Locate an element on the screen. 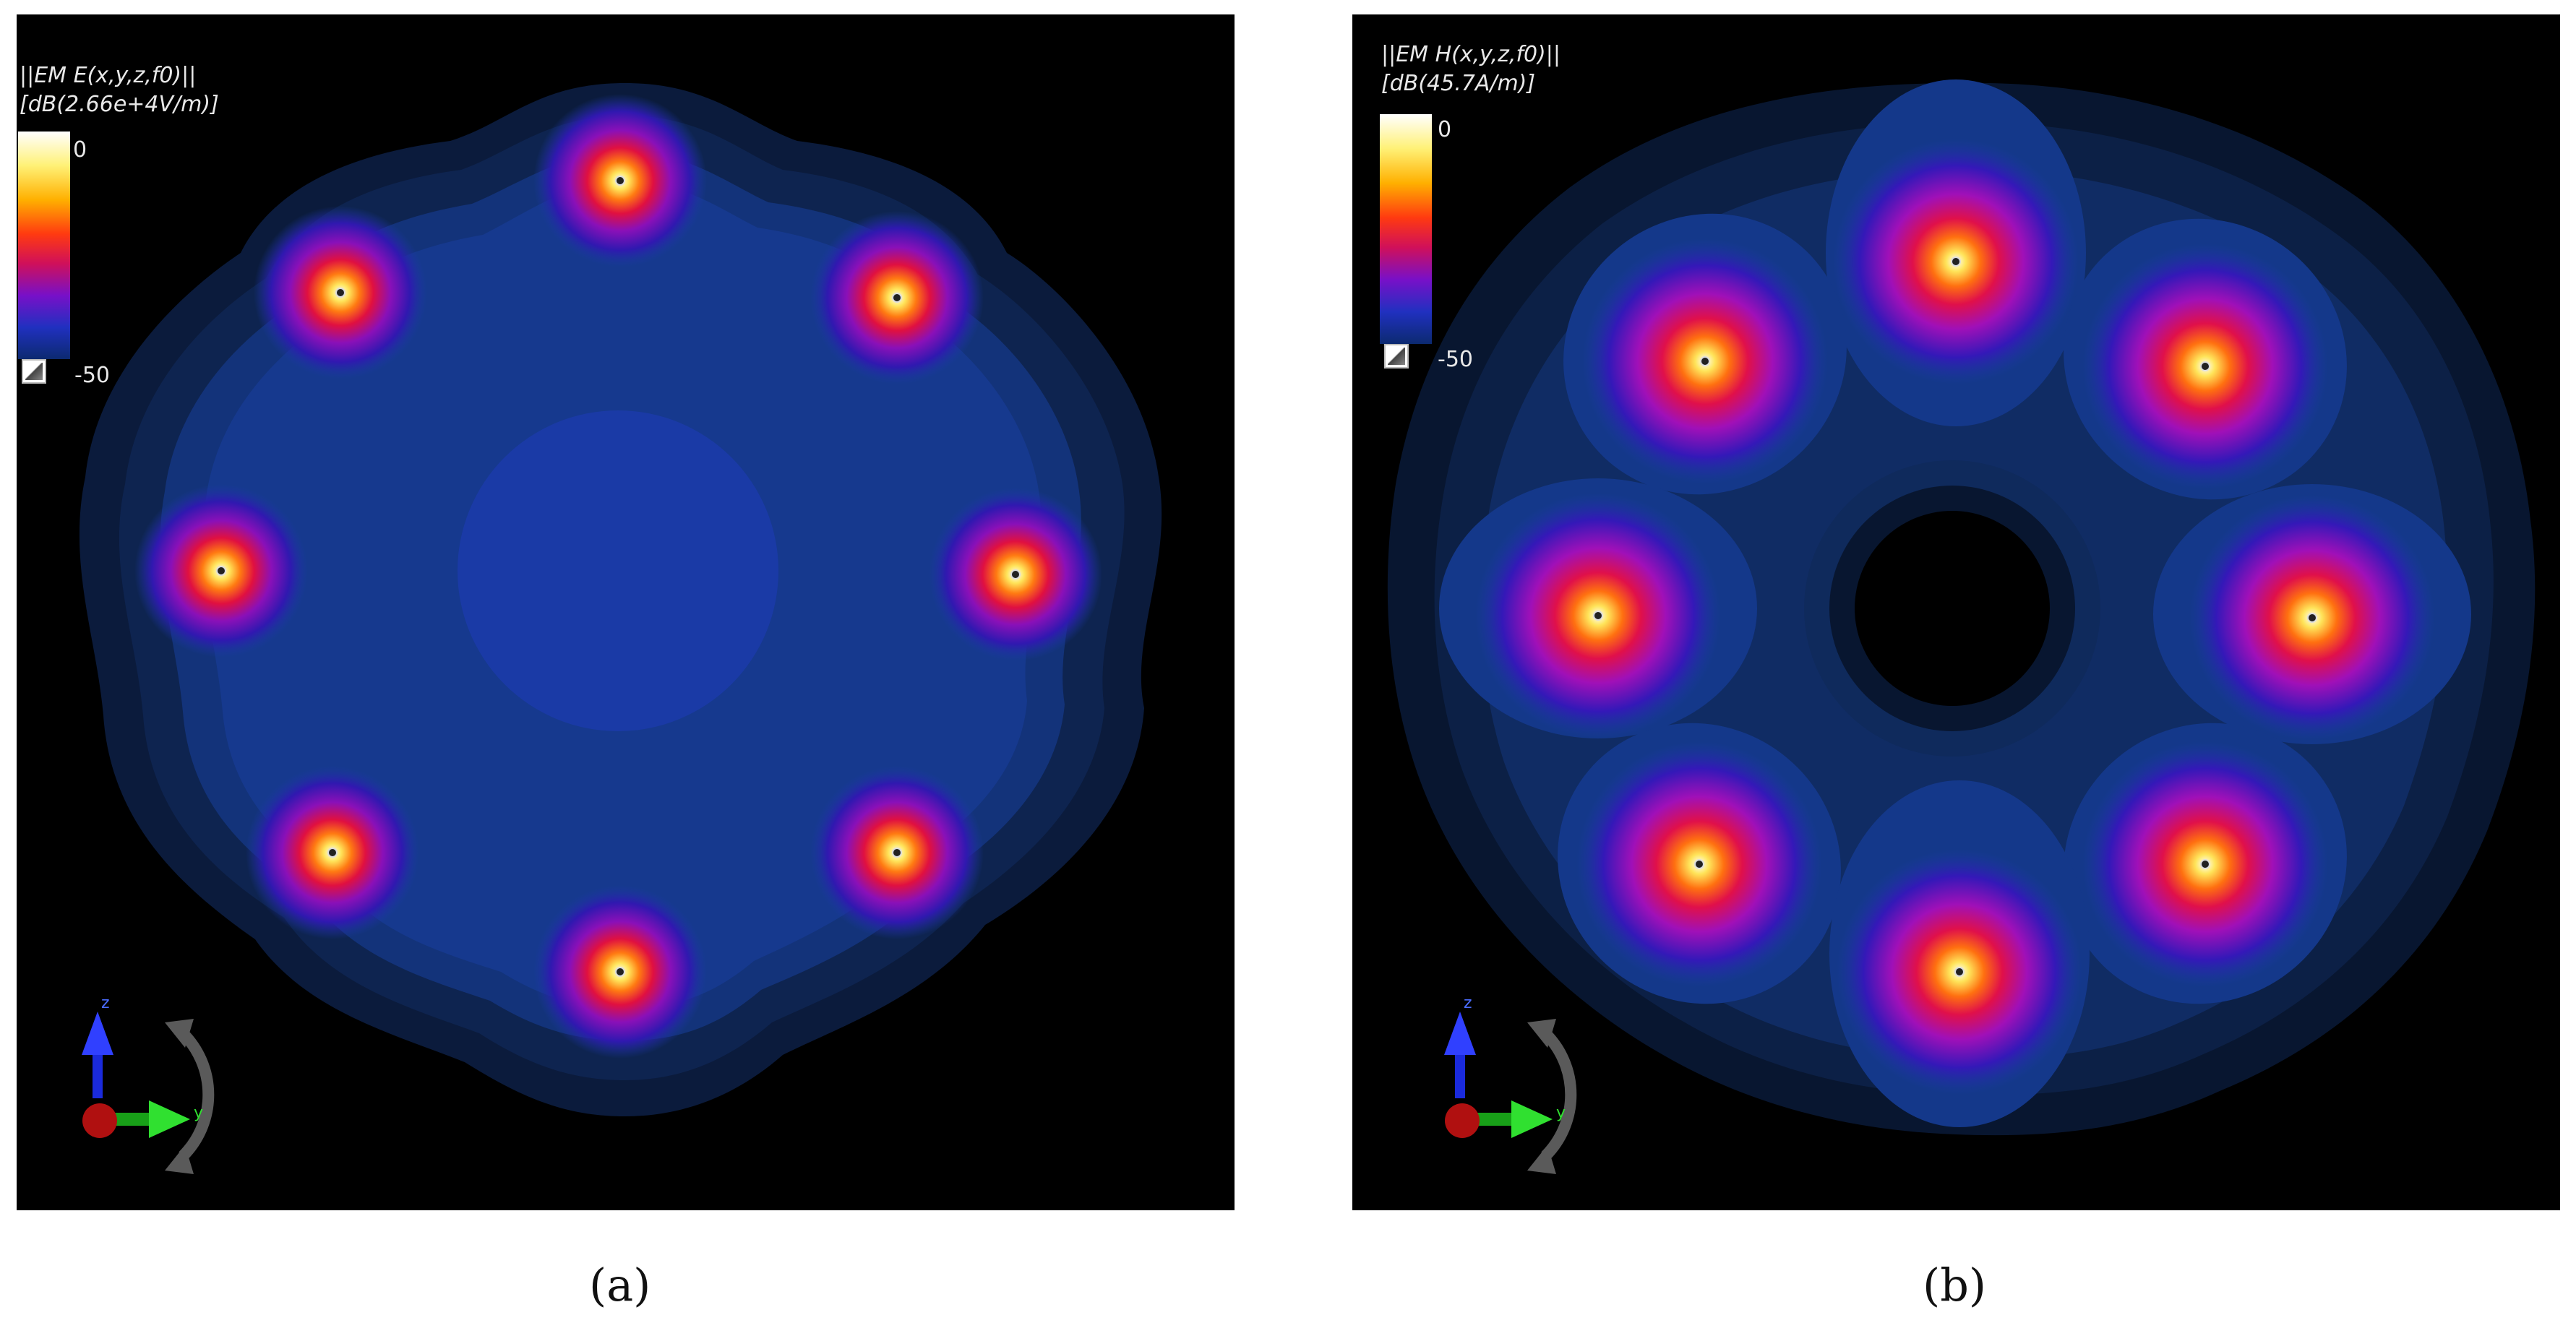 The image size is (2576, 1336). caption-b: (b) is located at coordinates (1955, 1285).